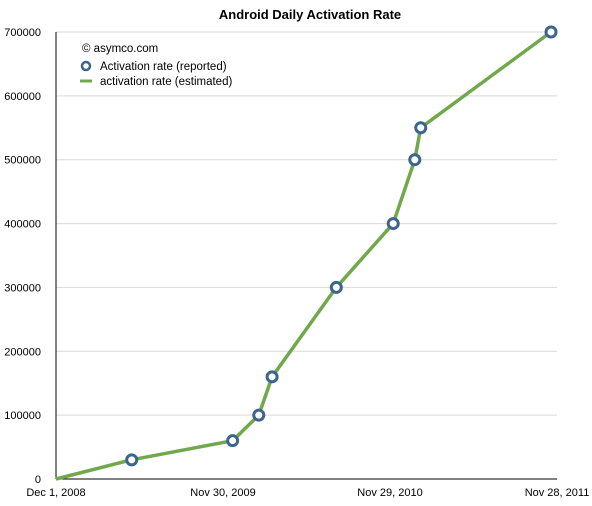  What do you see at coordinates (22, 416) in the screenshot?
I see `y-tick-label: 100000` at bounding box center [22, 416].